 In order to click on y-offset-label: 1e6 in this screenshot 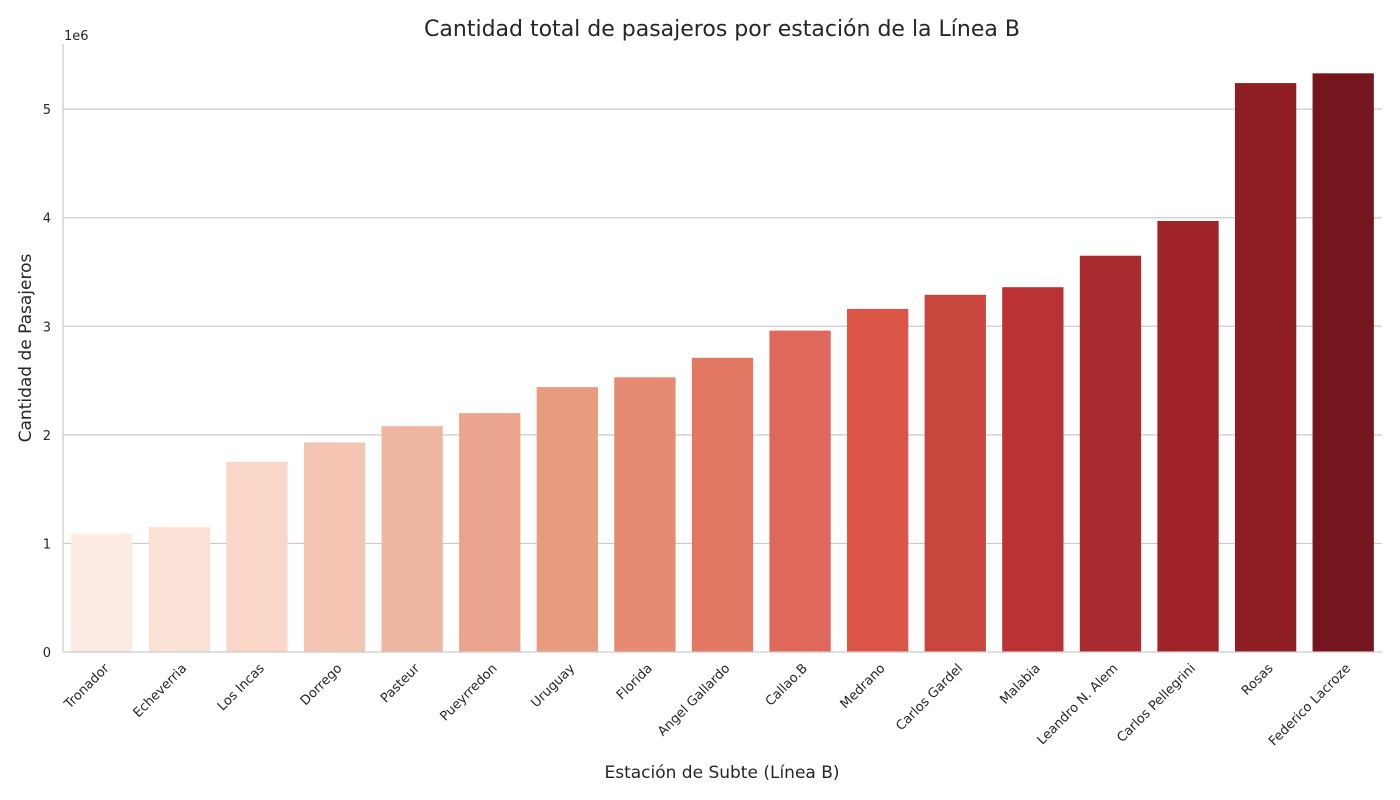, I will do `click(76, 36)`.